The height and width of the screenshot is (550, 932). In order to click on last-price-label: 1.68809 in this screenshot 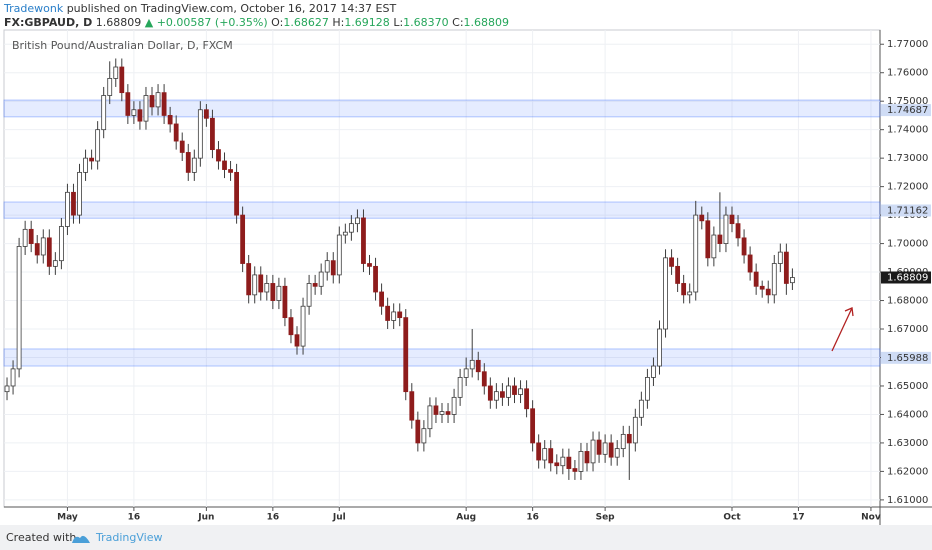, I will do `click(907, 277)`.